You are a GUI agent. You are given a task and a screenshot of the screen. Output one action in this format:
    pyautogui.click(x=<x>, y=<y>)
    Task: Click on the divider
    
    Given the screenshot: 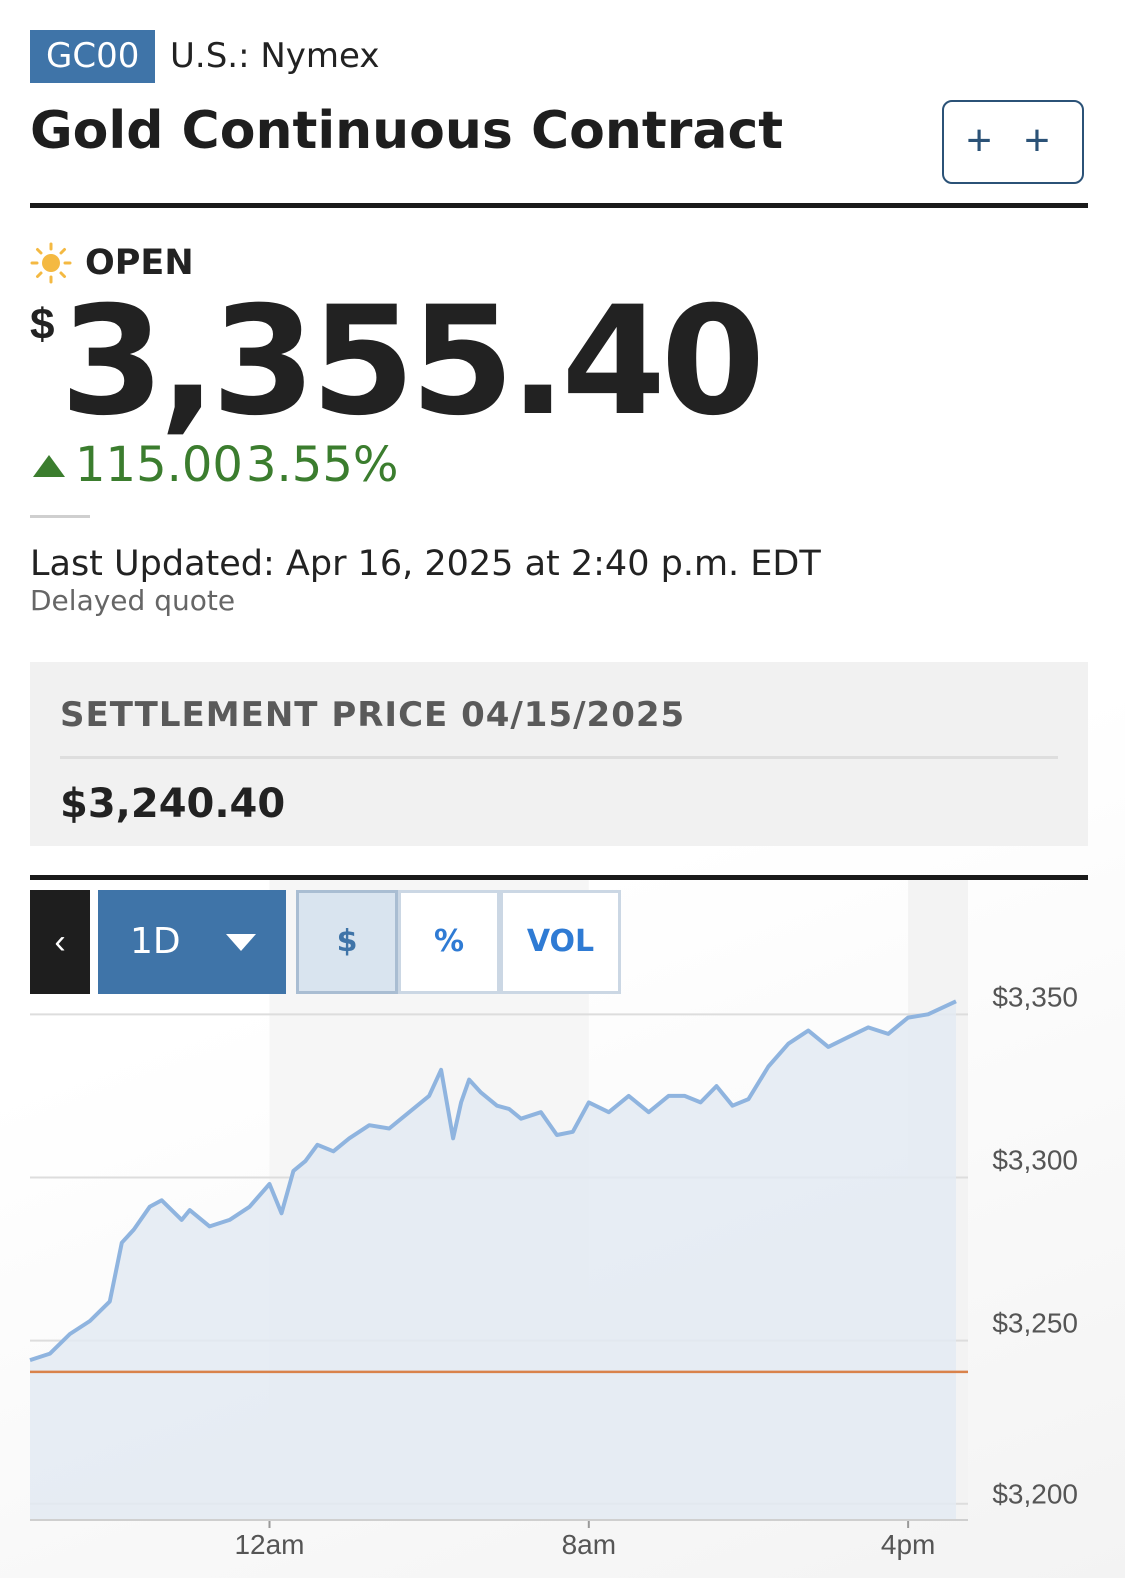 What is the action you would take?
    pyautogui.click(x=60, y=516)
    